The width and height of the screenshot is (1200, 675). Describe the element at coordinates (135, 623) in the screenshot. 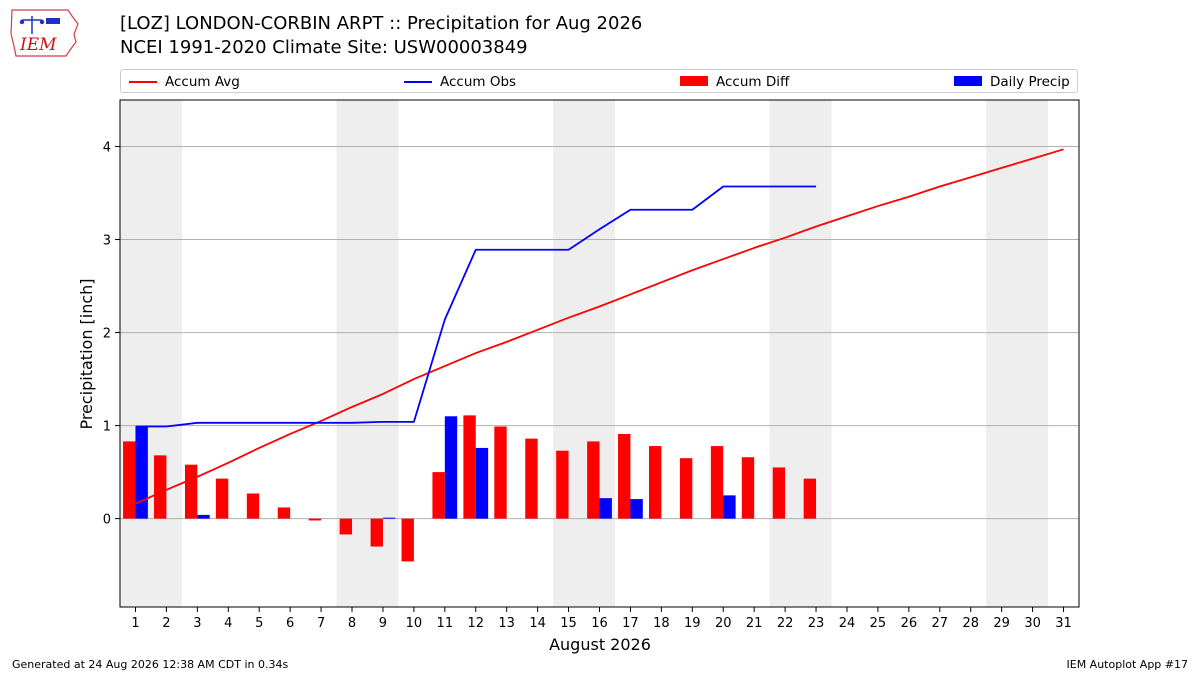

I see `x-tick-label: 1` at that location.